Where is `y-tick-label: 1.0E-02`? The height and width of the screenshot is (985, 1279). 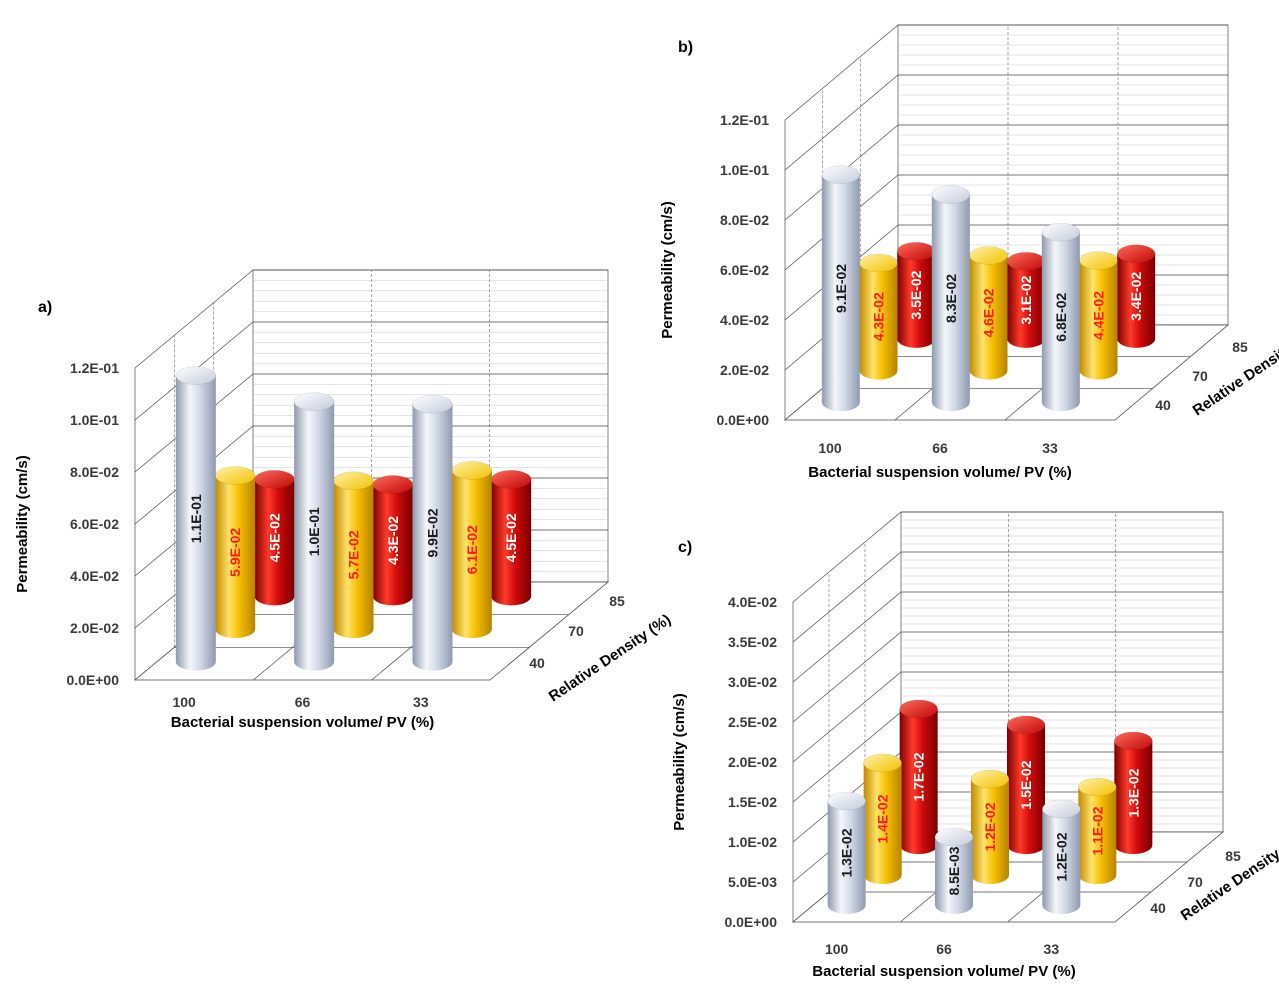 y-tick-label: 1.0E-02 is located at coordinates (752, 842).